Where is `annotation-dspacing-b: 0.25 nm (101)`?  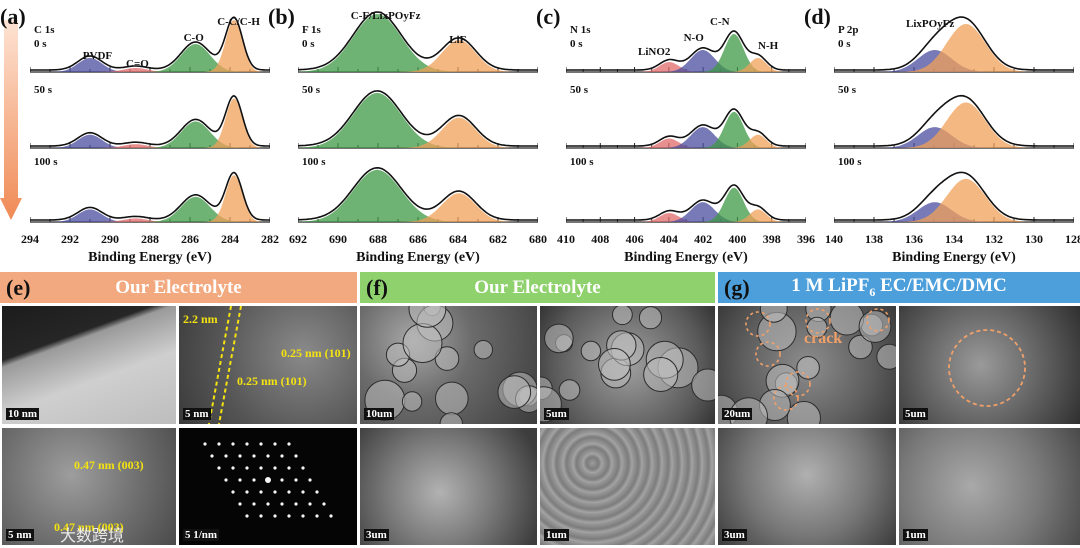
annotation-dspacing-b: 0.25 nm (101) is located at coordinates (272, 381).